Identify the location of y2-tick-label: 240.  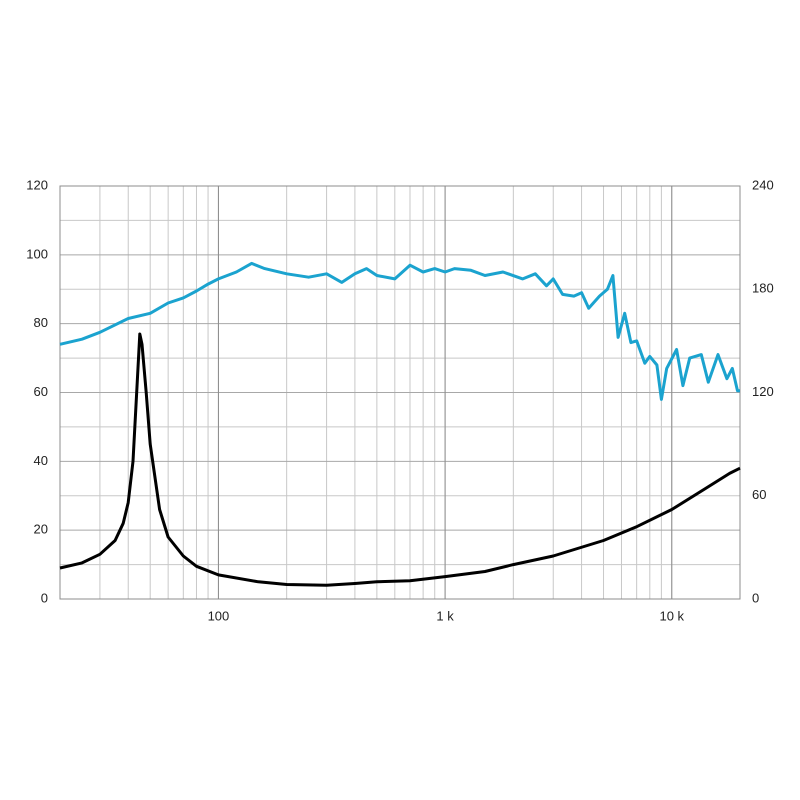
(763, 184).